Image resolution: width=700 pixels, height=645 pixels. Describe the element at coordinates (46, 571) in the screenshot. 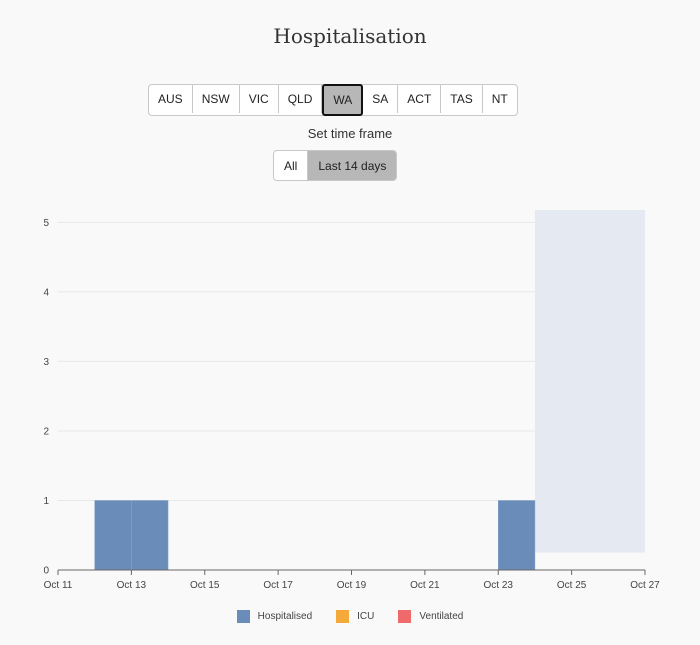

I see `y-tick-label: 0` at that location.